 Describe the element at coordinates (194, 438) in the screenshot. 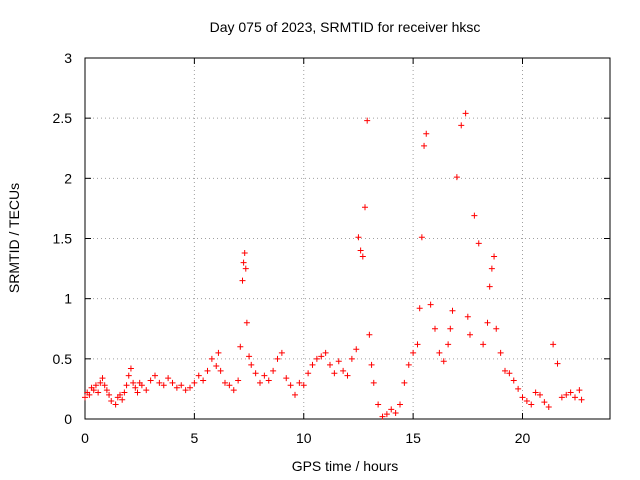

I see `x-tick-label: 5` at that location.